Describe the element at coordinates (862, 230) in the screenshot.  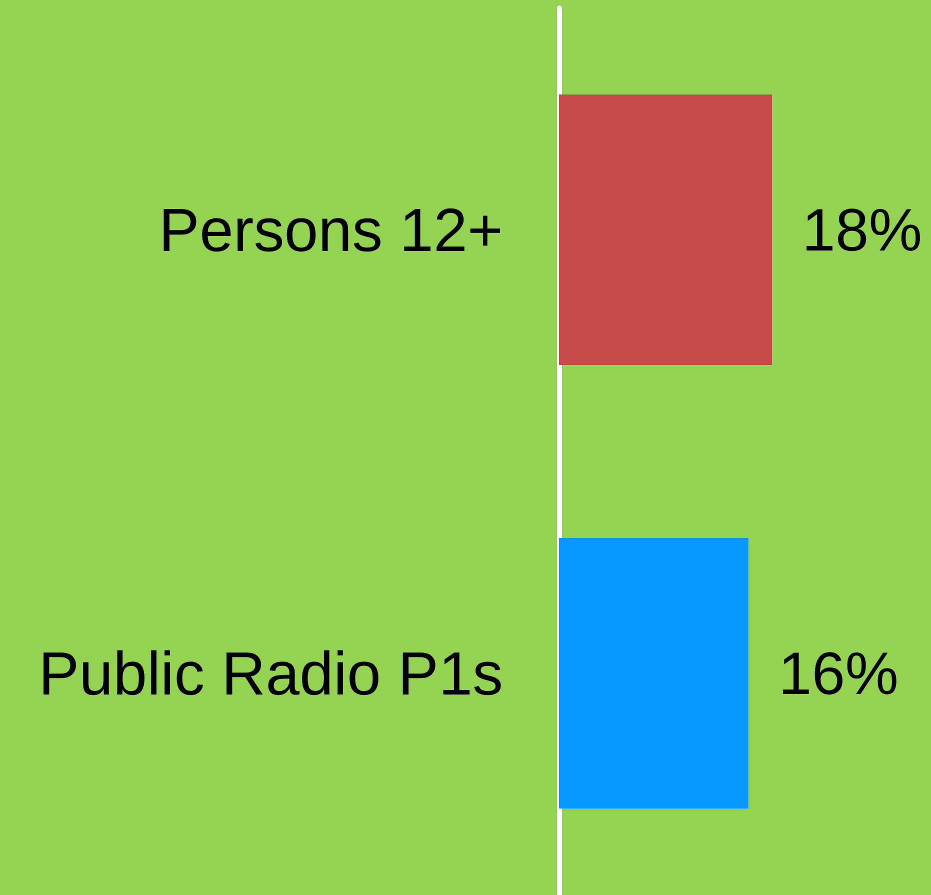
I see `data-label: 18%` at that location.